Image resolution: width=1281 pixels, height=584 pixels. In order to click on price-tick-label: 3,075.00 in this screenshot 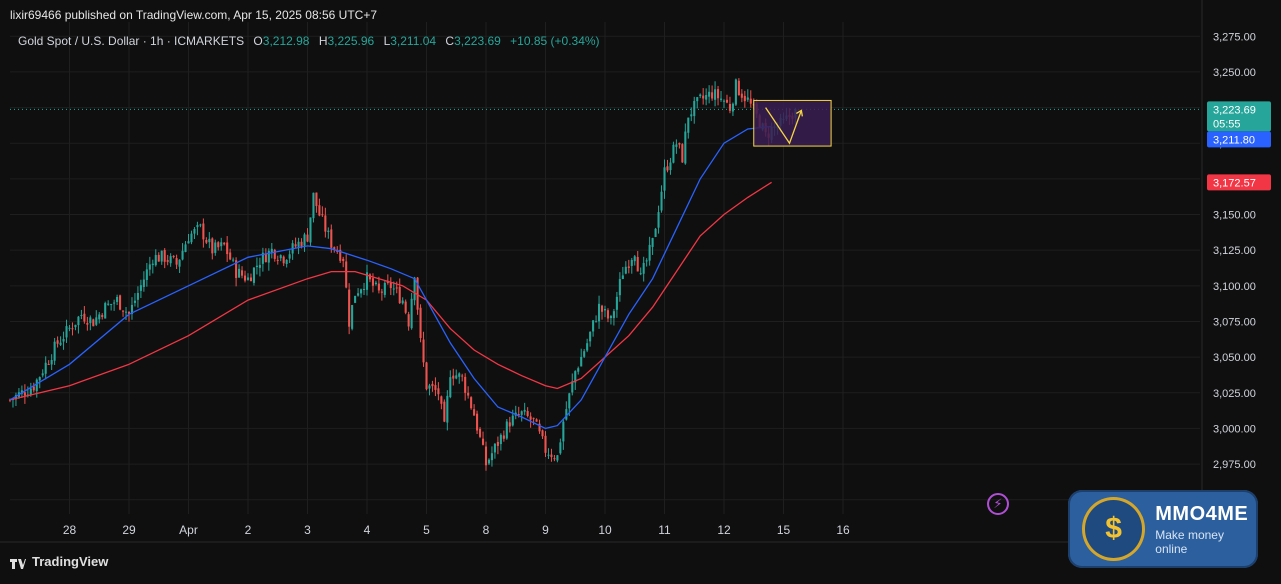, I will do `click(1234, 322)`.